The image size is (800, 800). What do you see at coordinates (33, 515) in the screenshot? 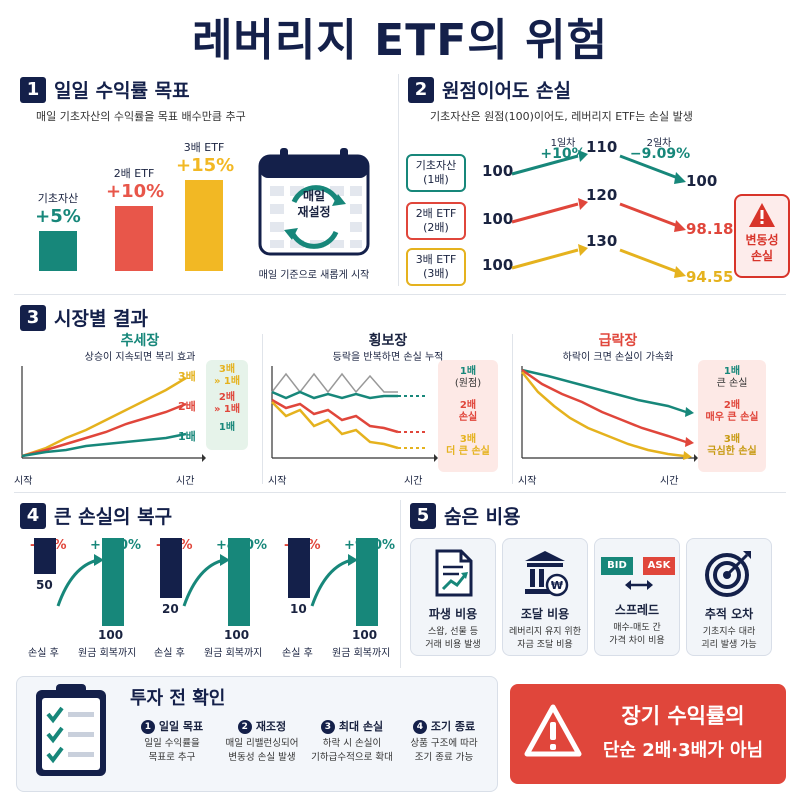
I see `section-number: 4` at bounding box center [33, 515].